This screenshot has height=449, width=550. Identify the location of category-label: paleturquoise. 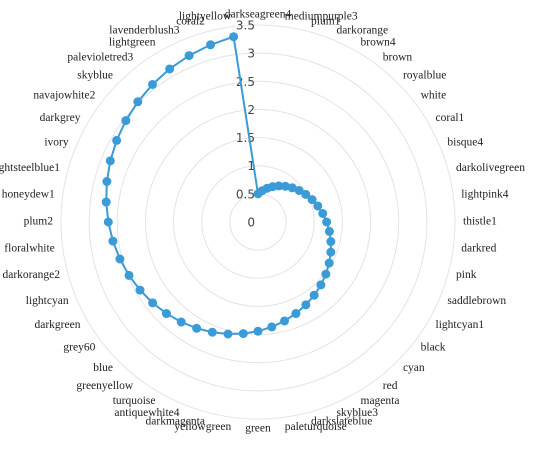
(316, 427).